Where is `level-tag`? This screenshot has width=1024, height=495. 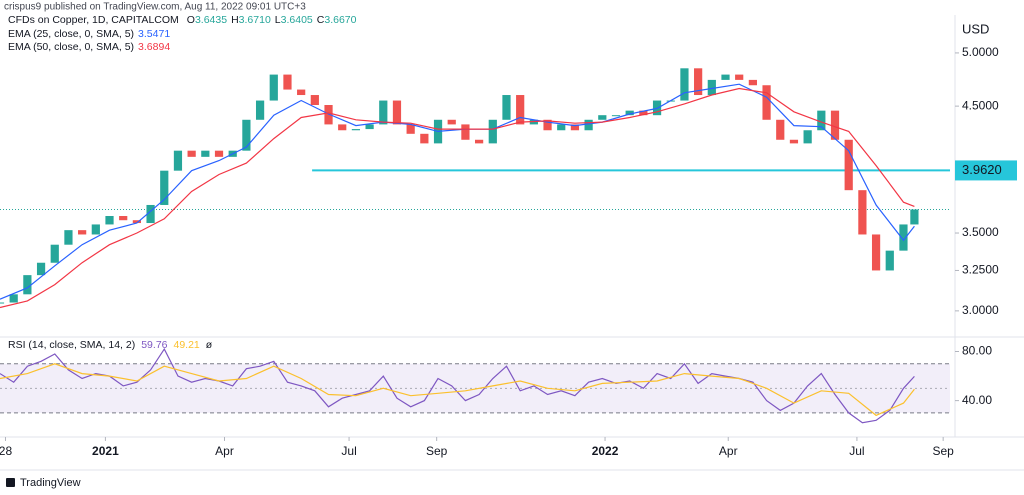 level-tag is located at coordinates (986, 170).